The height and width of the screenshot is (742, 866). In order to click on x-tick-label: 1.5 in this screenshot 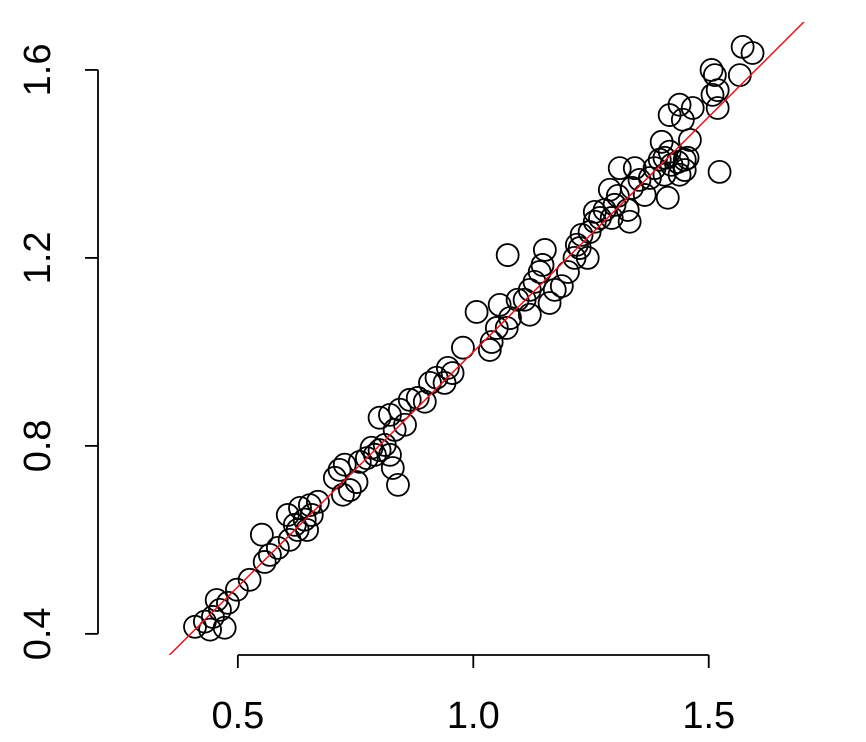, I will do `click(708, 716)`.